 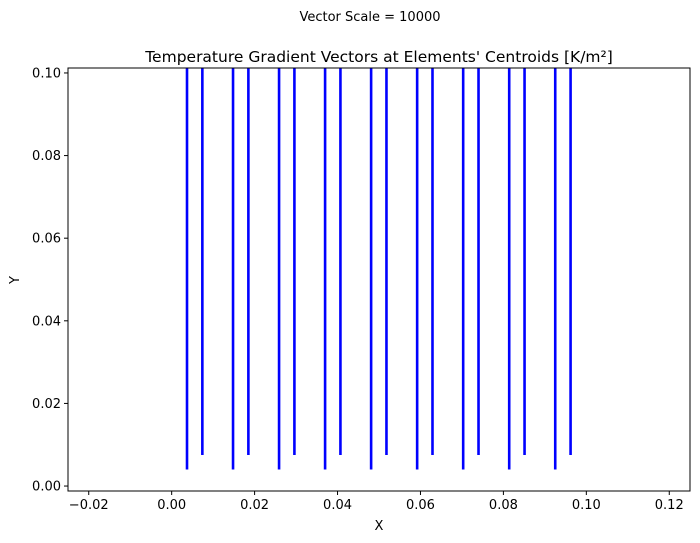 I want to click on y-tick-label: 0.08, so click(x=46, y=156).